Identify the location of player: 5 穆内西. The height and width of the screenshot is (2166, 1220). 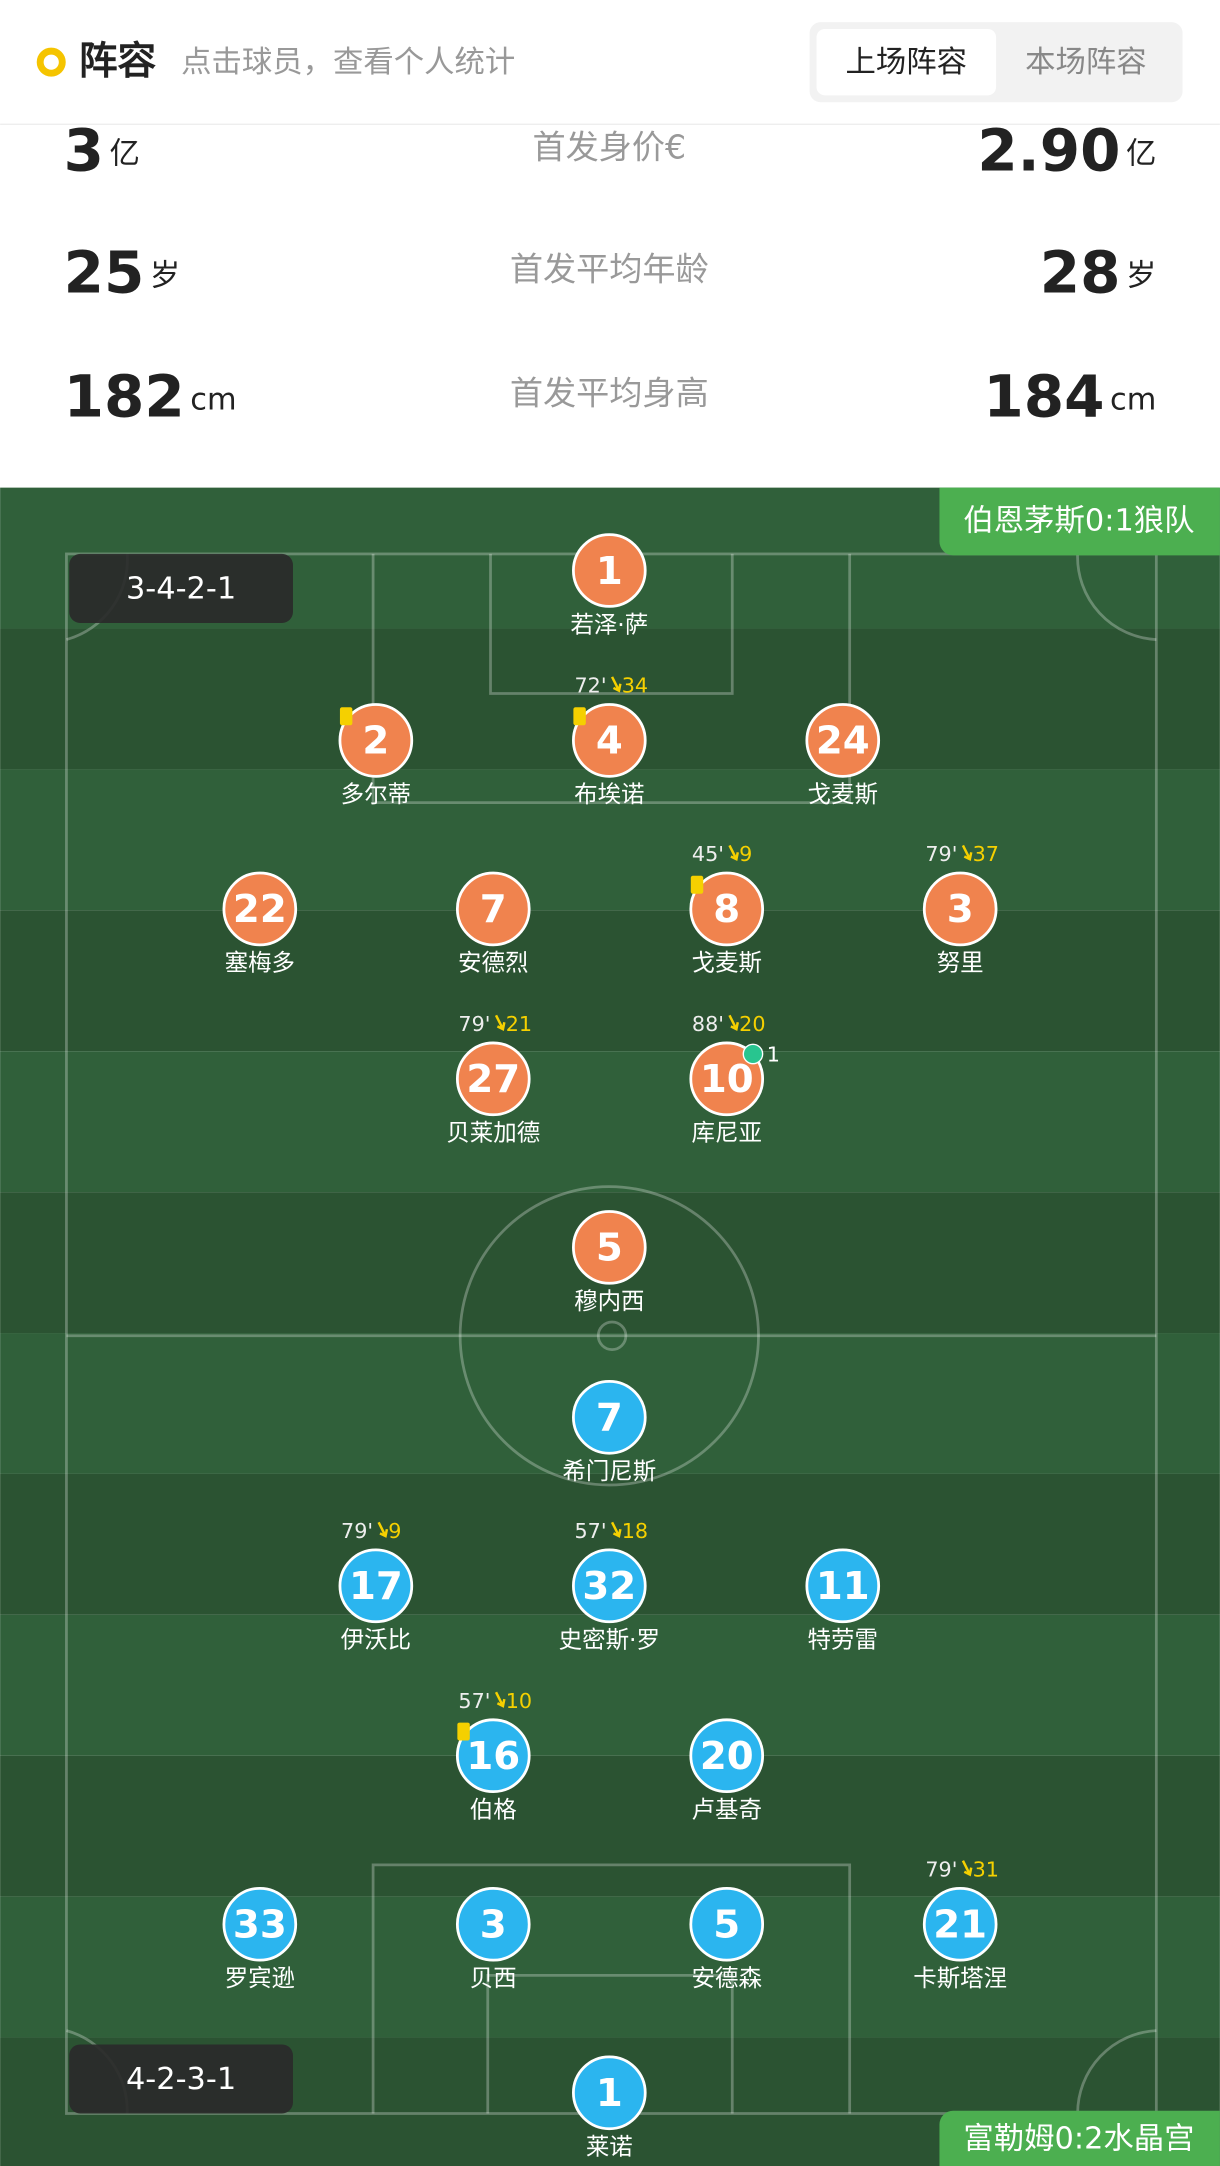
(609, 1262).